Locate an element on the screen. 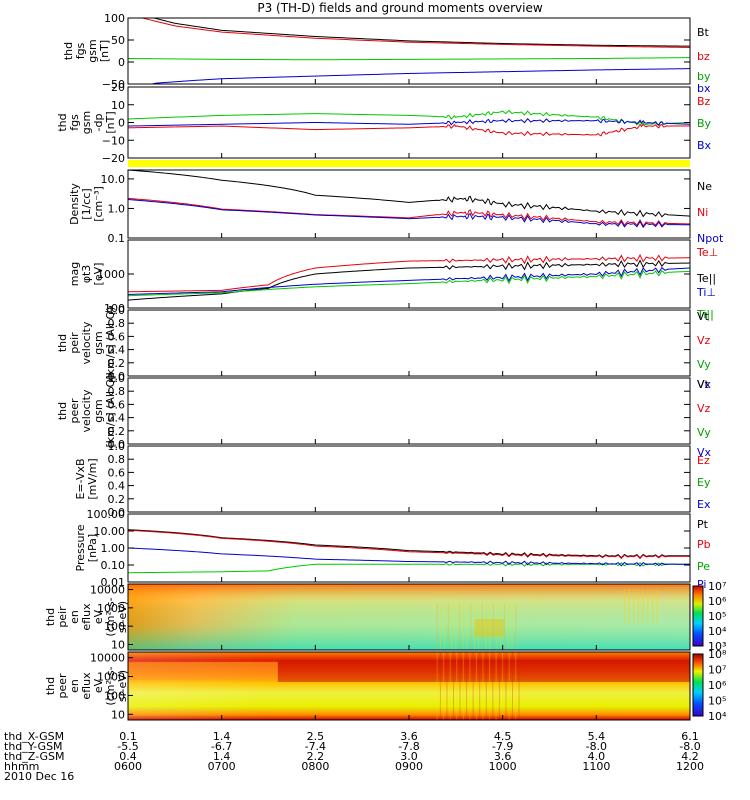 The height and width of the screenshot is (800, 750). series-Bt is located at coordinates (409, 32).